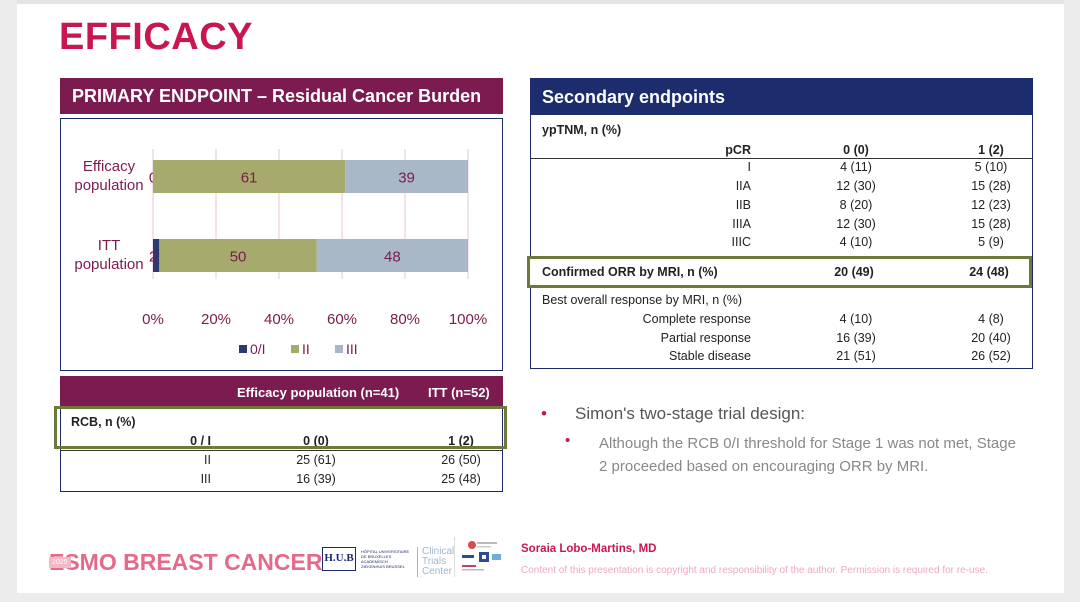 The height and width of the screenshot is (602, 1080). I want to click on rcb-cell: 0 (0), so click(316, 441).